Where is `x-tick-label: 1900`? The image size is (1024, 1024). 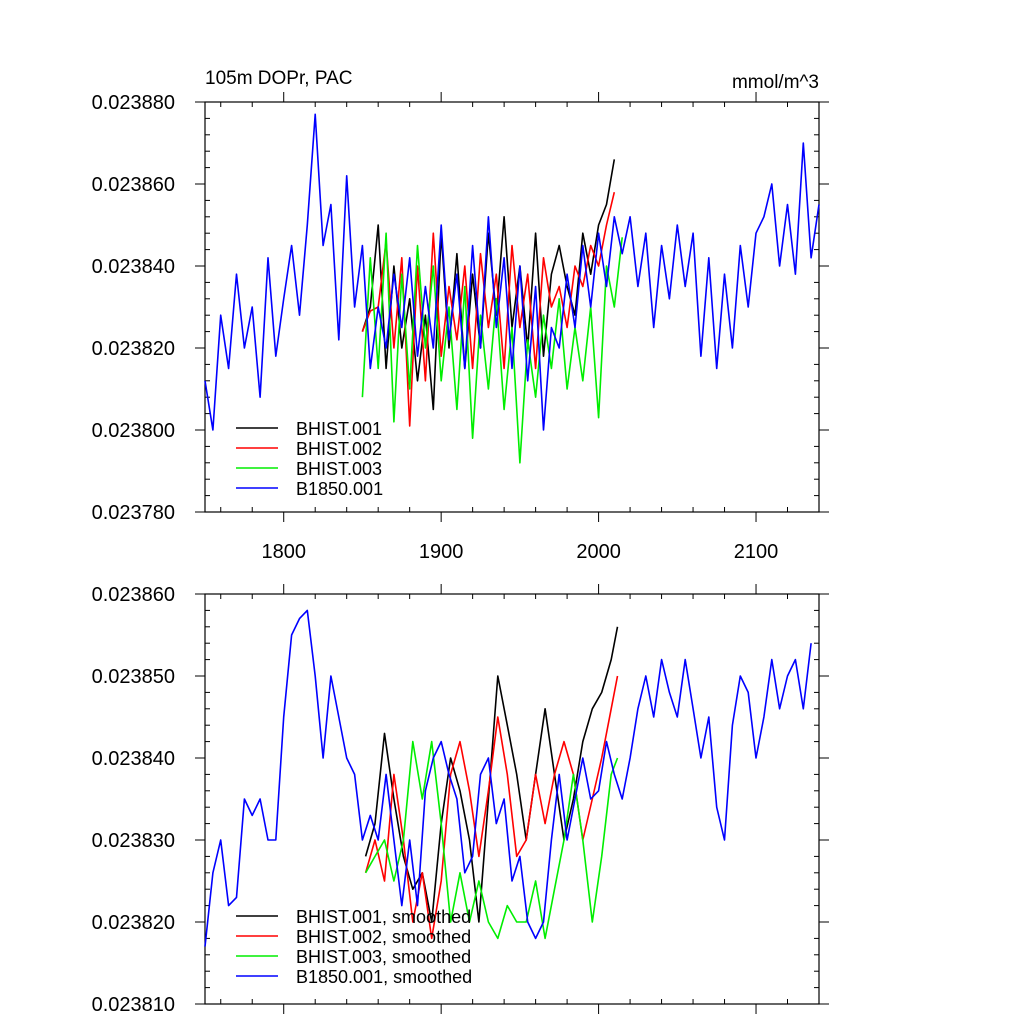
x-tick-label: 1900 is located at coordinates (441, 552).